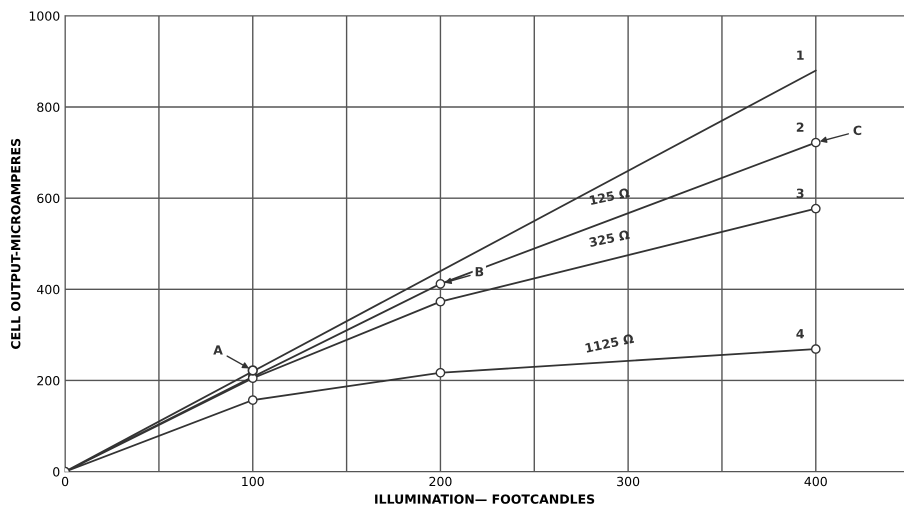  Describe the element at coordinates (253, 481) in the screenshot. I see `x-tick-label: 100` at that location.